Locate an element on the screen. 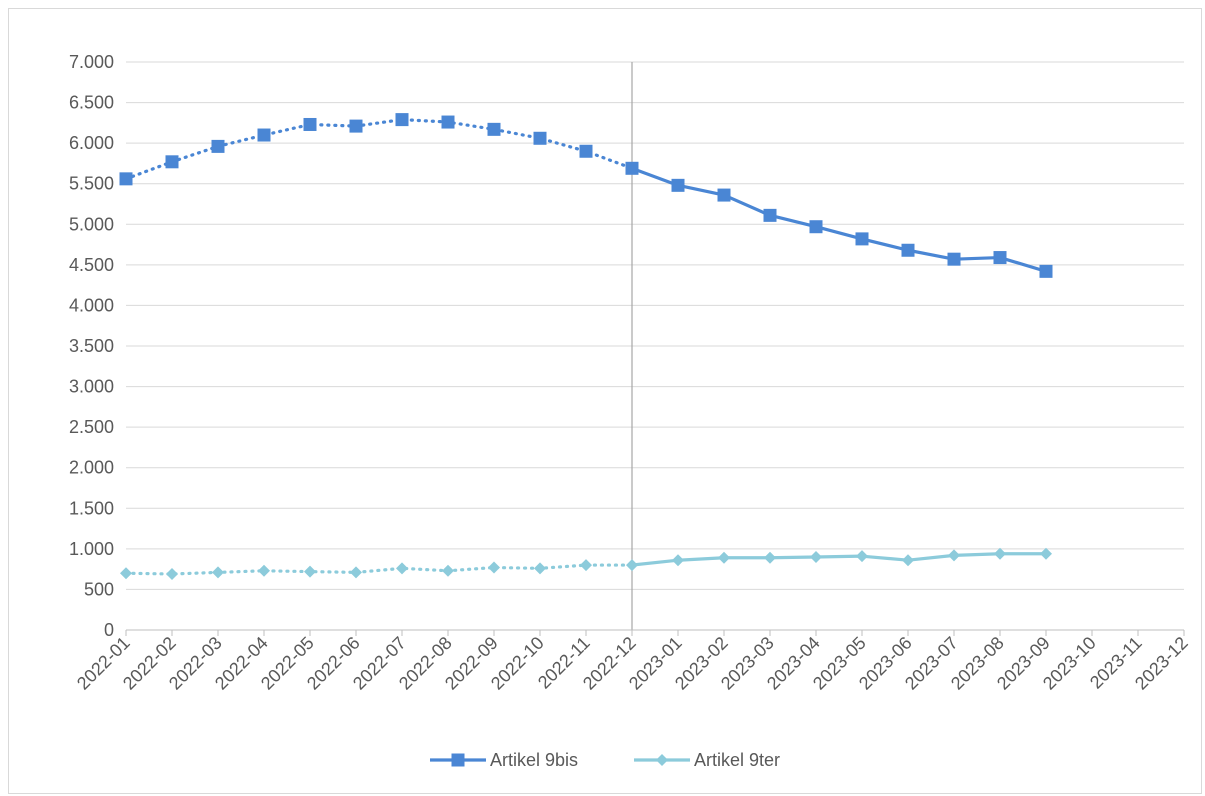 The image size is (1205, 796). y-tick-label: 1.000 is located at coordinates (91, 549).